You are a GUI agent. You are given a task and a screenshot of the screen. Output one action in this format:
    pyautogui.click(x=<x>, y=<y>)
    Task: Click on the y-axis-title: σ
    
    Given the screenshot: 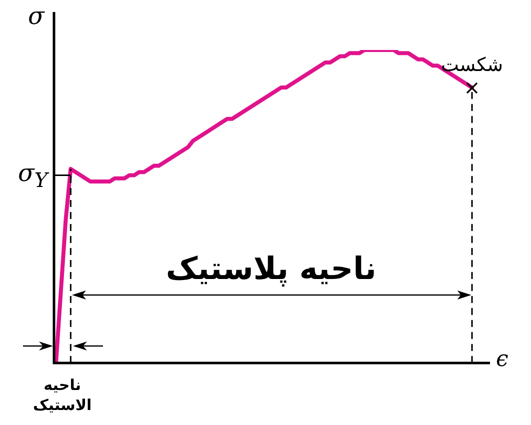 What is the action you would take?
    pyautogui.click(x=36, y=16)
    